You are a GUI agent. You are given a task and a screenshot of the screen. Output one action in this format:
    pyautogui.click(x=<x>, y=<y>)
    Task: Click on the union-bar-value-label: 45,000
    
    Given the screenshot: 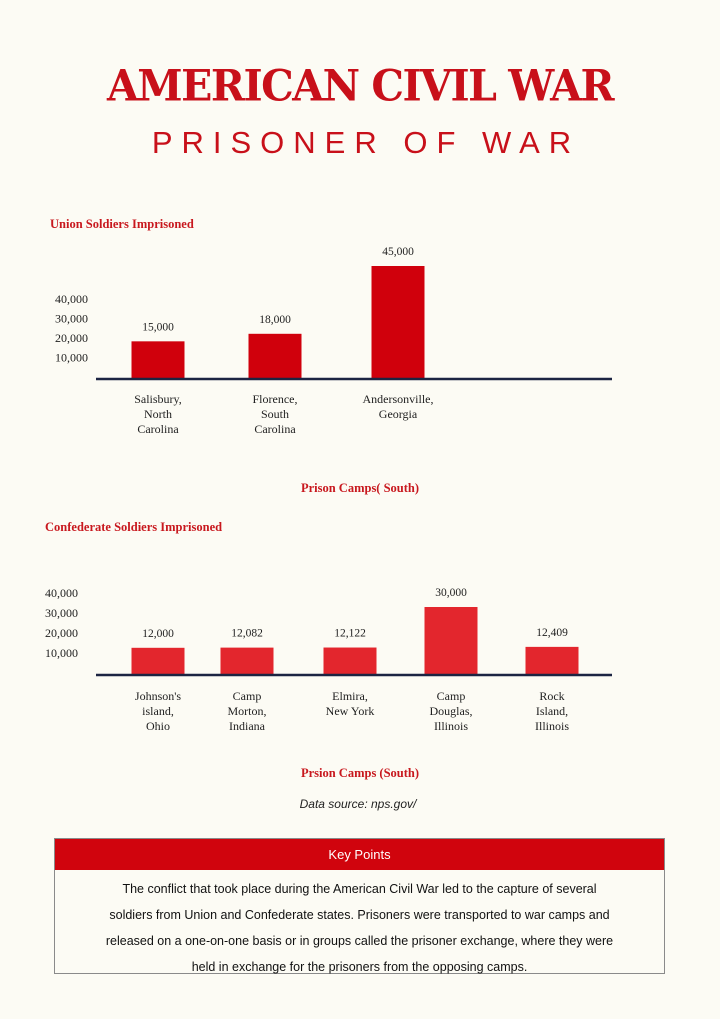 What is the action you would take?
    pyautogui.click(x=398, y=252)
    